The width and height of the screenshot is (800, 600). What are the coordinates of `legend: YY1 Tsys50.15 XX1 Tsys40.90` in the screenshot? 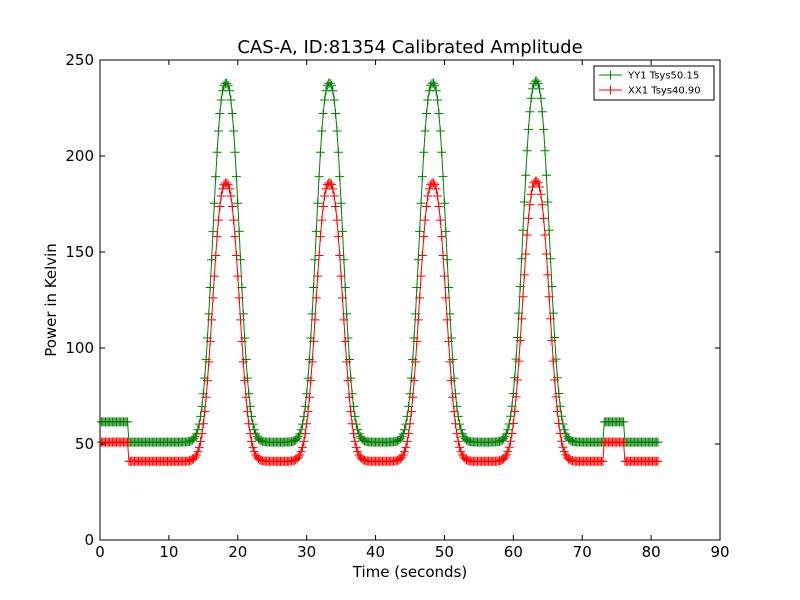 It's located at (654, 83).